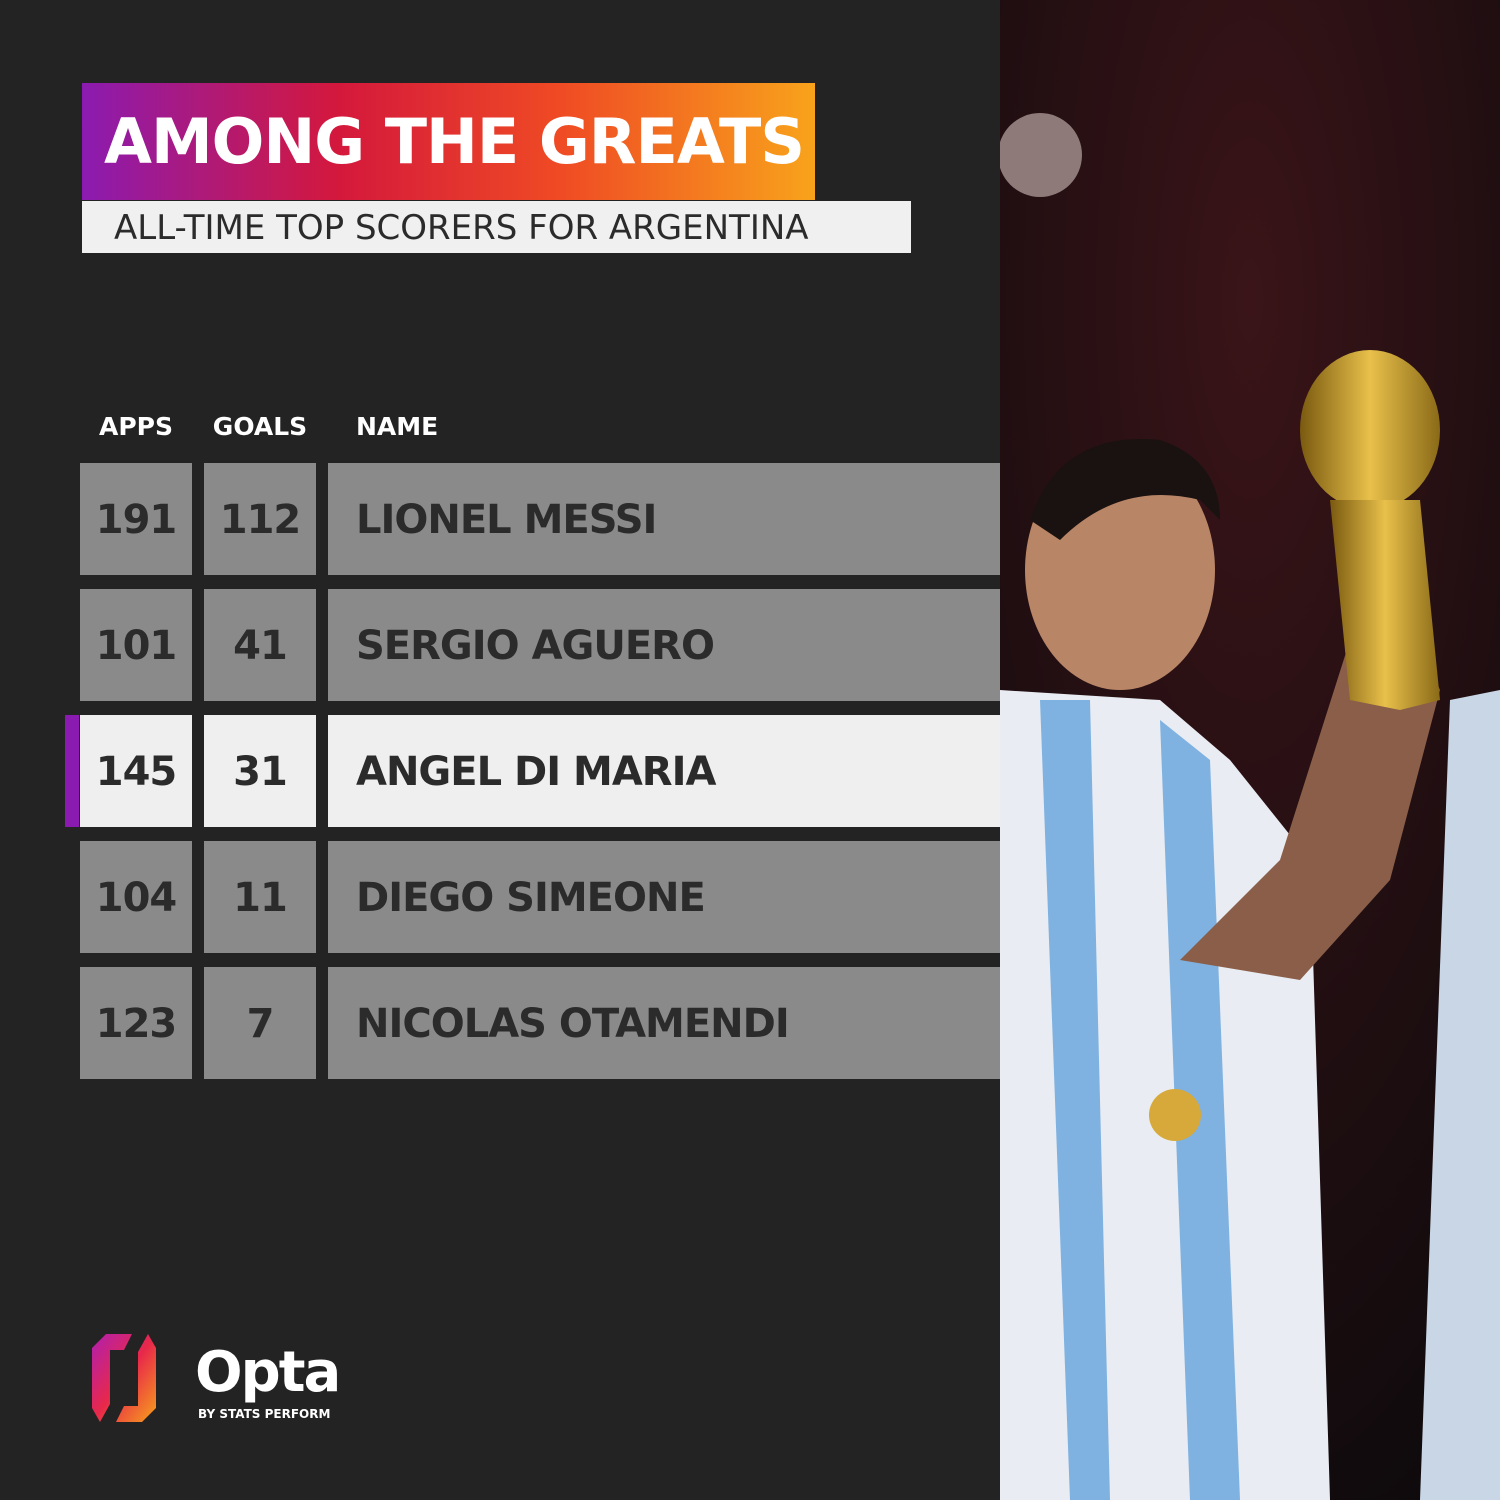 The image size is (1500, 1500). Describe the element at coordinates (1175, 1115) in the screenshot. I see `medal` at that location.